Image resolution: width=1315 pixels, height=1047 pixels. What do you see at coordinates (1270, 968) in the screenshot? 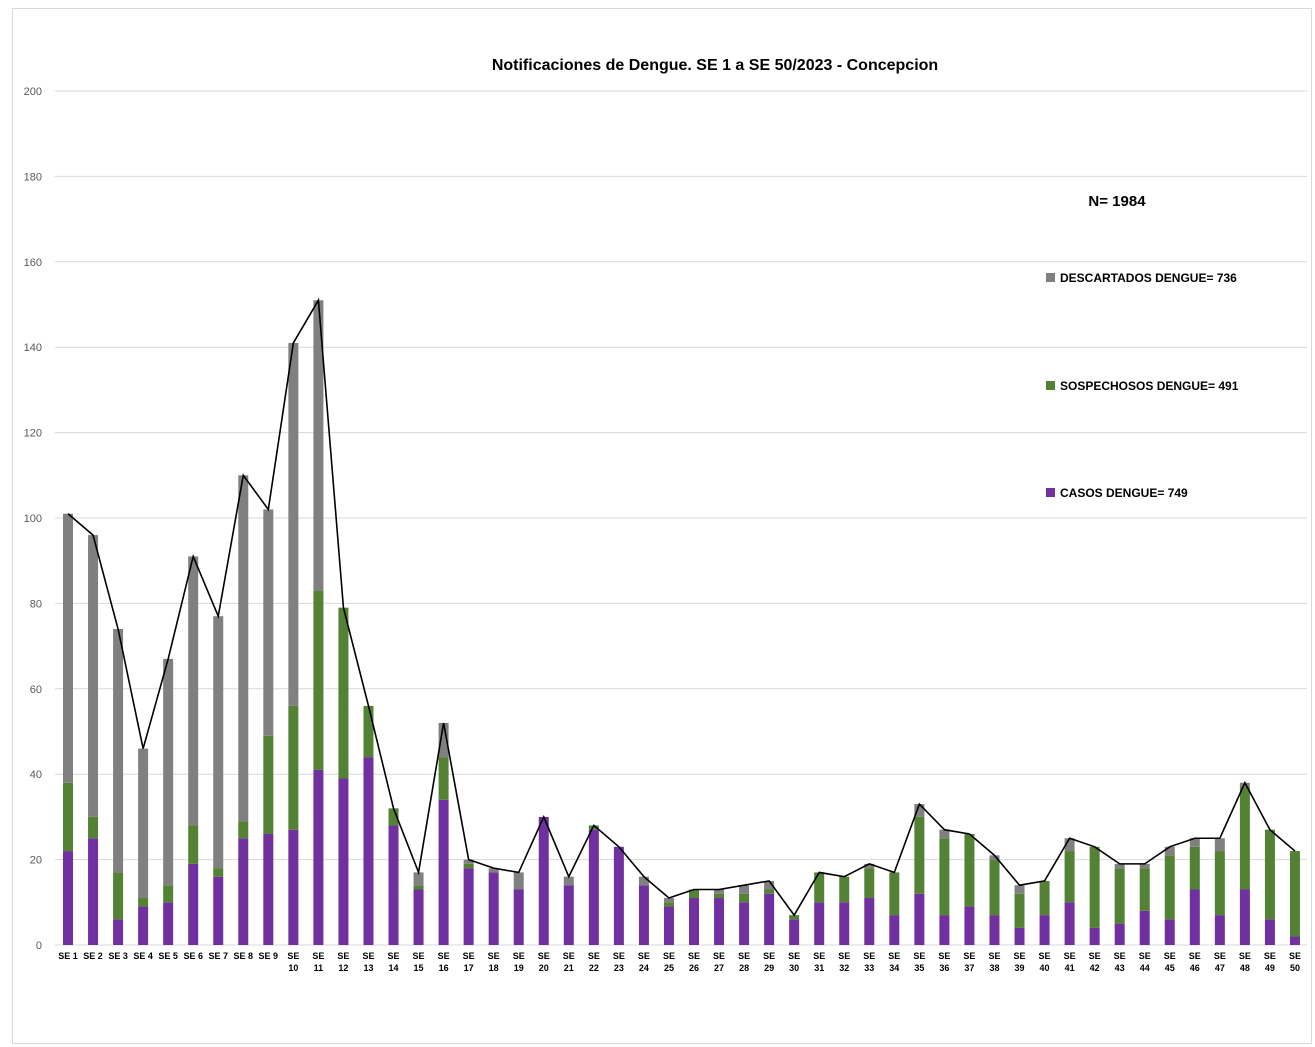
I see `x-tick-label-line: 49` at bounding box center [1270, 968].